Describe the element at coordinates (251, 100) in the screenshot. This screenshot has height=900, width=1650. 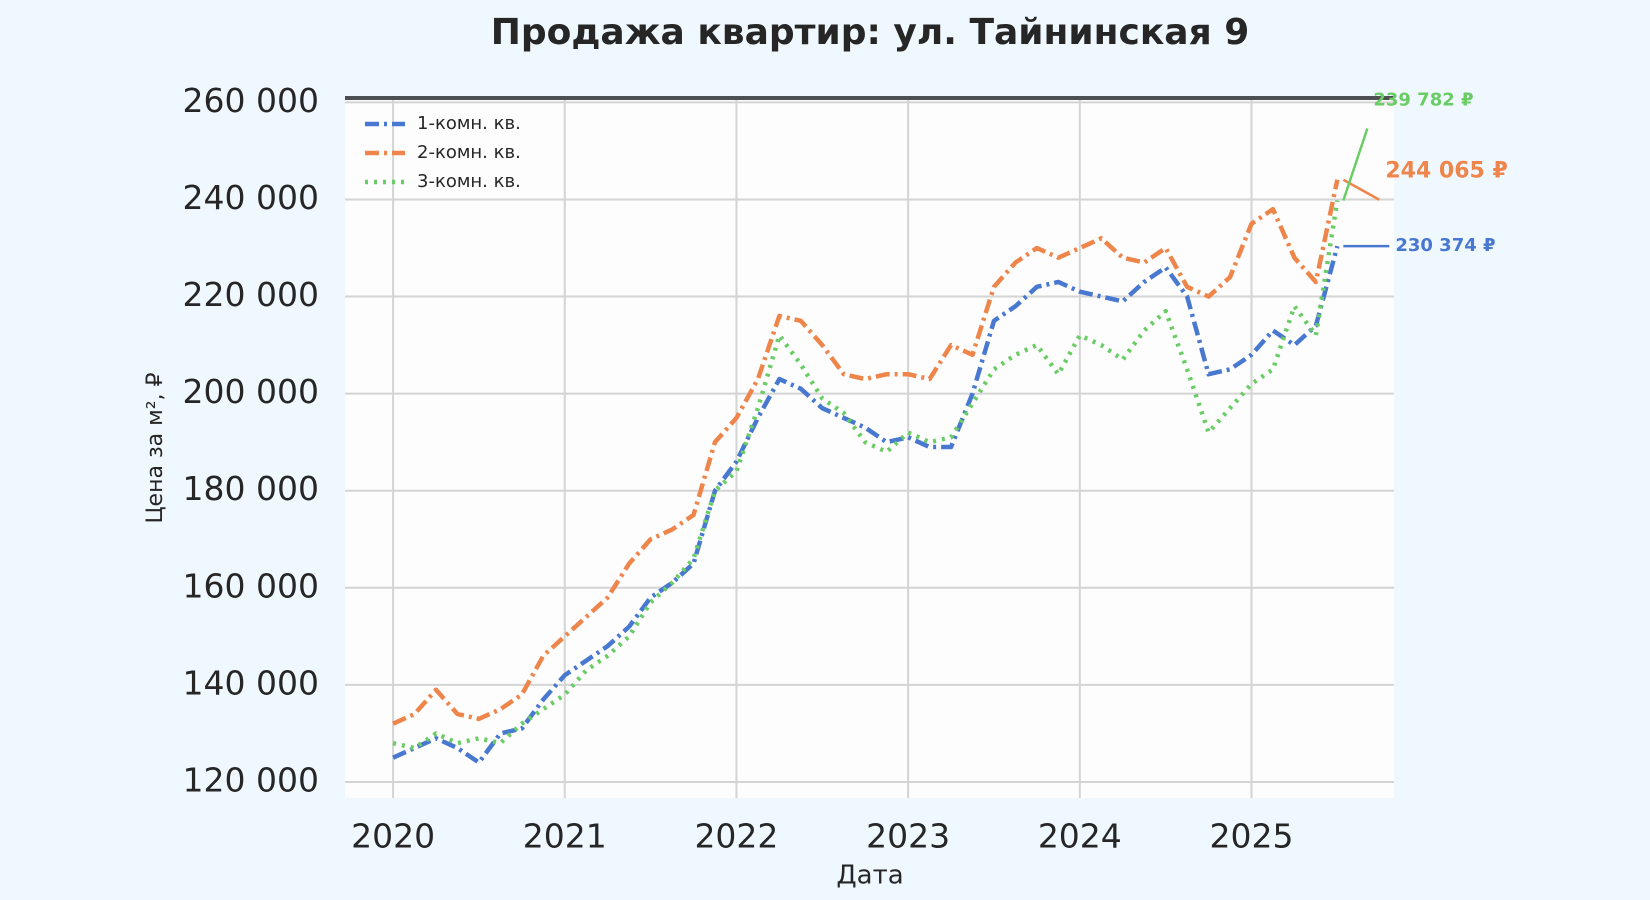
I see `y-tick-label: 260 000` at that location.